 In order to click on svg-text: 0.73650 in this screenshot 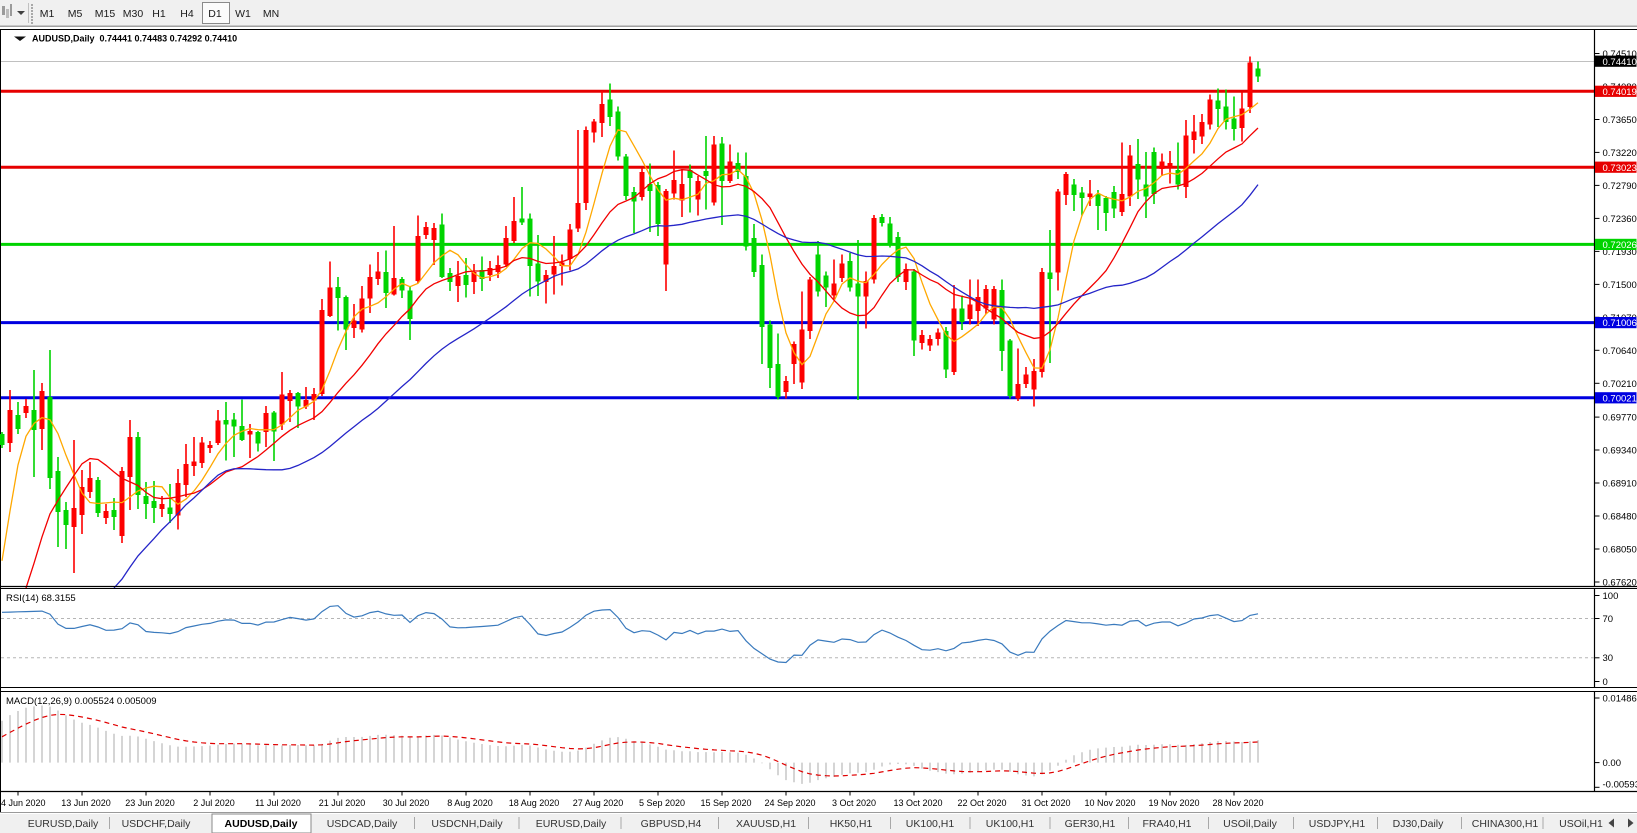, I will do `click(1620, 120)`.